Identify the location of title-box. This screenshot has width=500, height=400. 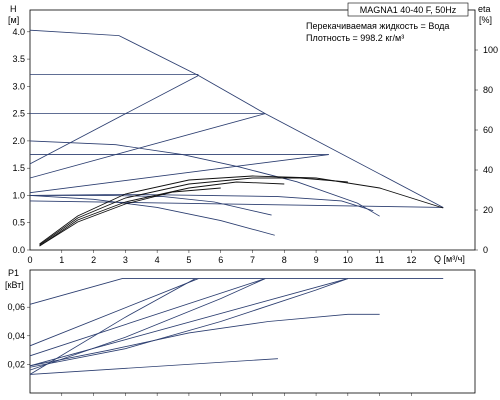
(408, 9).